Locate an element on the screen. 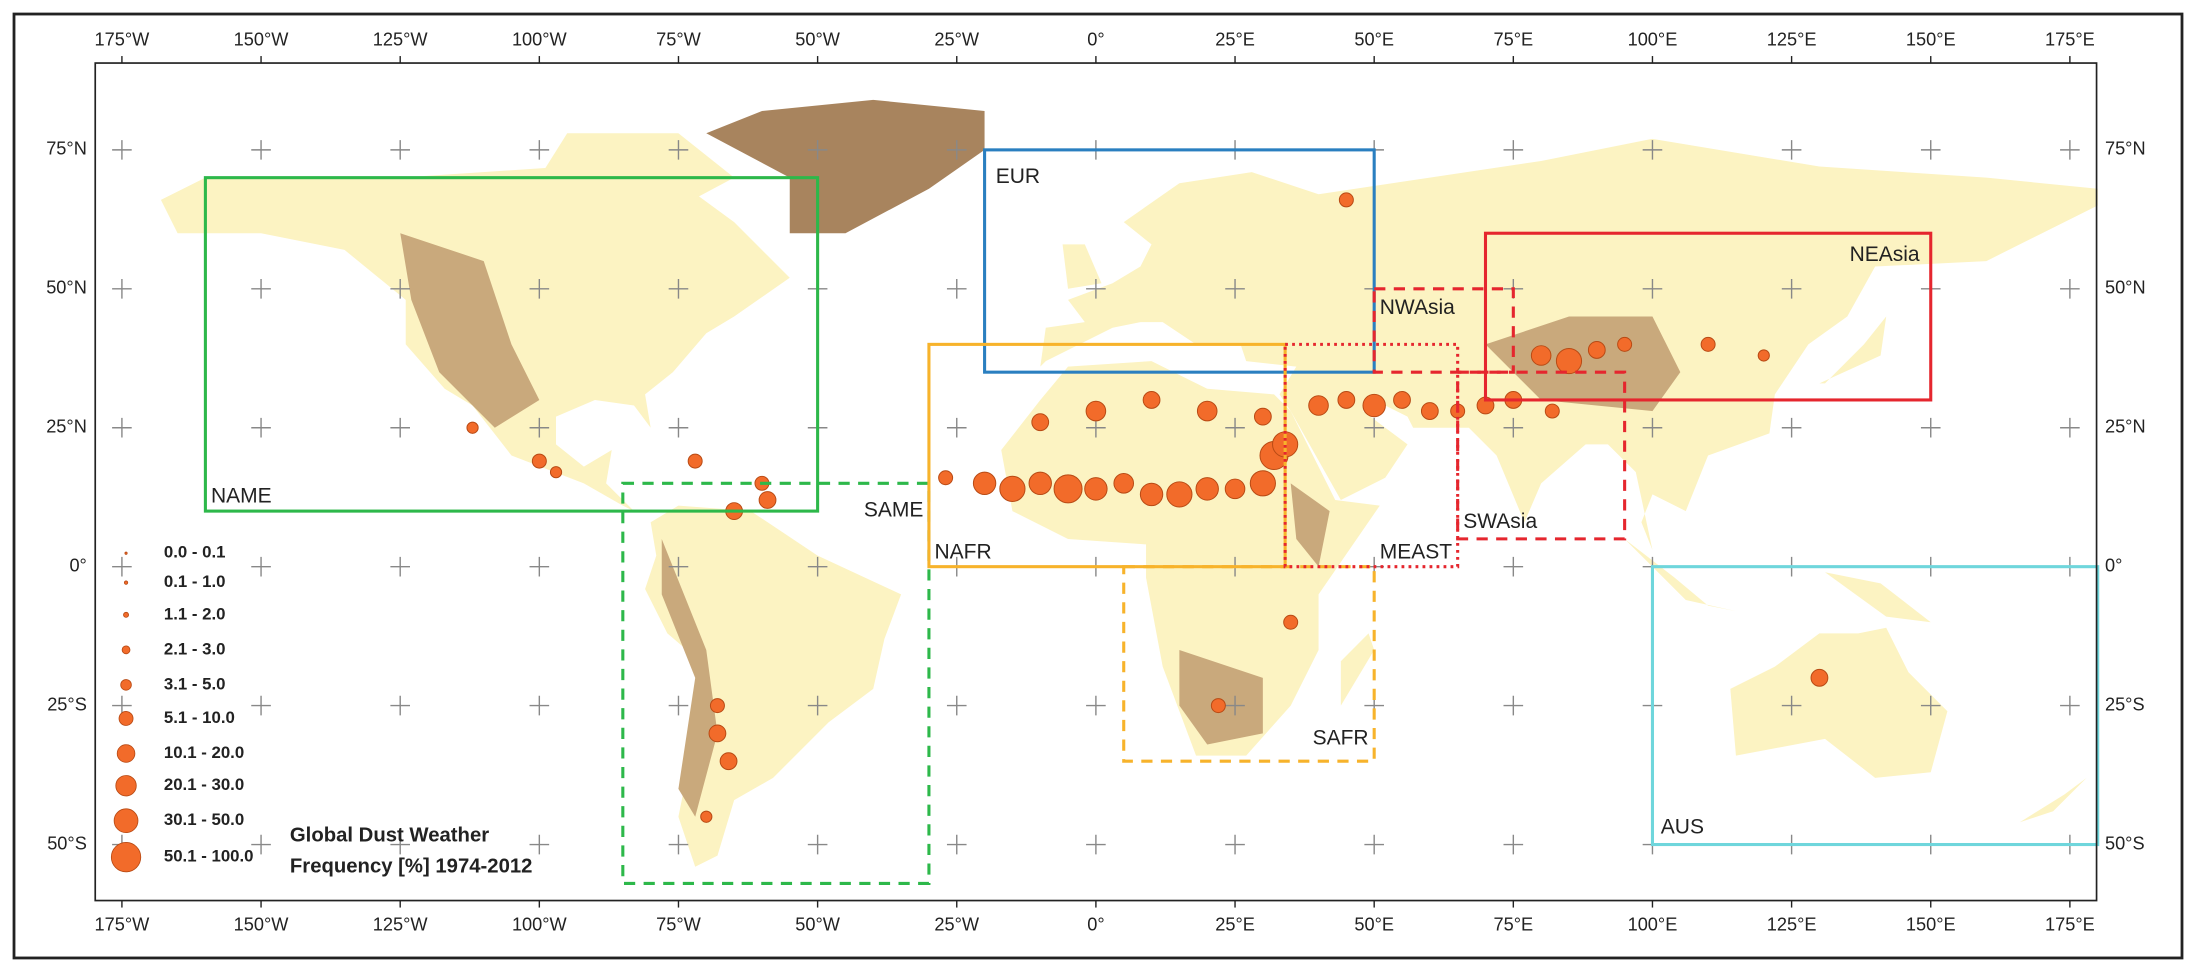 This screenshot has height=972, width=2196. lat-label-right: 25°S is located at coordinates (2125, 704).